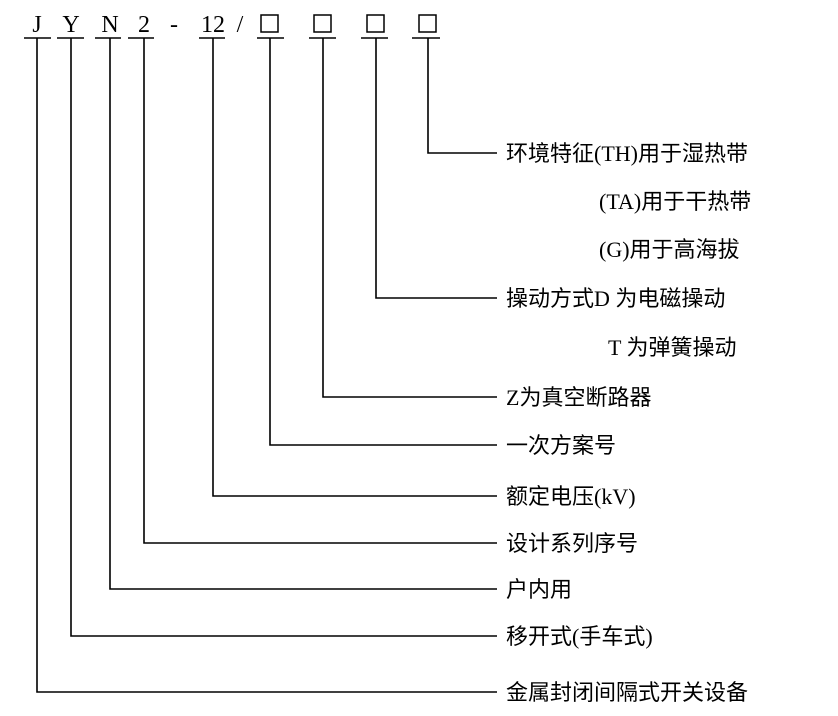  What do you see at coordinates (174, 25) in the screenshot?
I see `code-dash: -` at bounding box center [174, 25].